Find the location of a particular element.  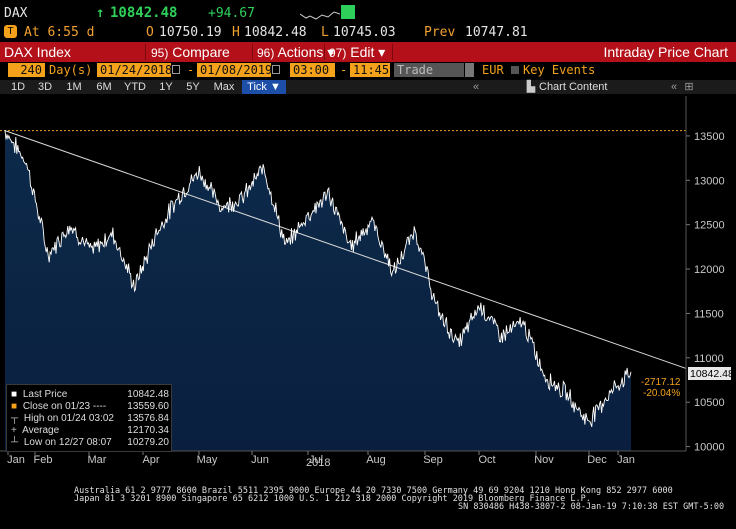

tab-3d: 3D is located at coordinates (45, 87).